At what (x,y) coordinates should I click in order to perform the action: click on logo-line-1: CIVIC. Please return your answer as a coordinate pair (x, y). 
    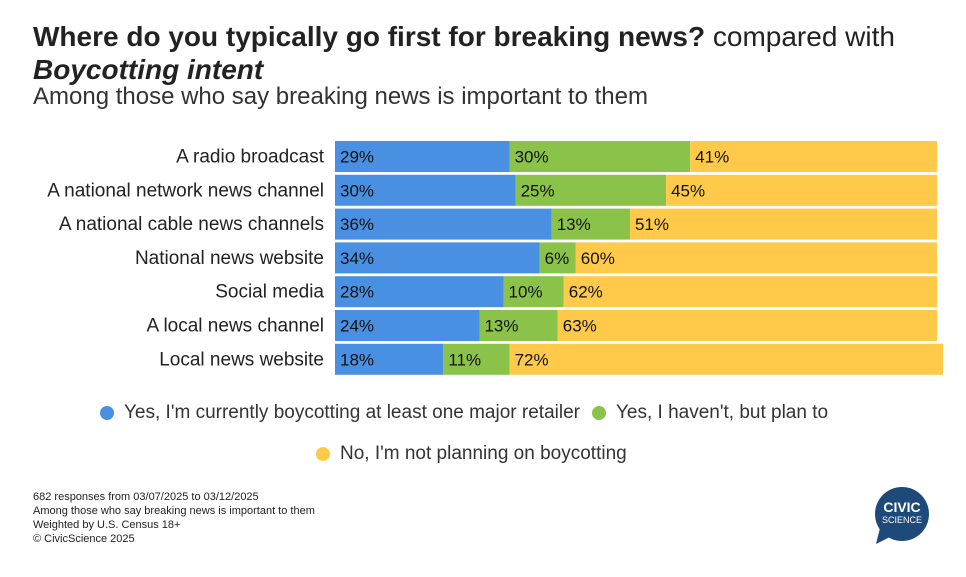
    Looking at the image, I should click on (902, 507).